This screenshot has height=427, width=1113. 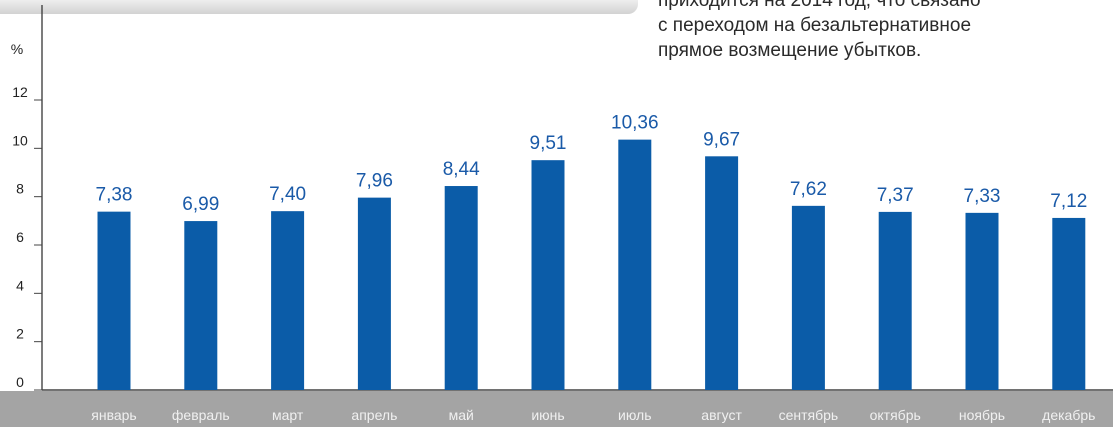 I want to click on value-label: 7,38, so click(x=114, y=195).